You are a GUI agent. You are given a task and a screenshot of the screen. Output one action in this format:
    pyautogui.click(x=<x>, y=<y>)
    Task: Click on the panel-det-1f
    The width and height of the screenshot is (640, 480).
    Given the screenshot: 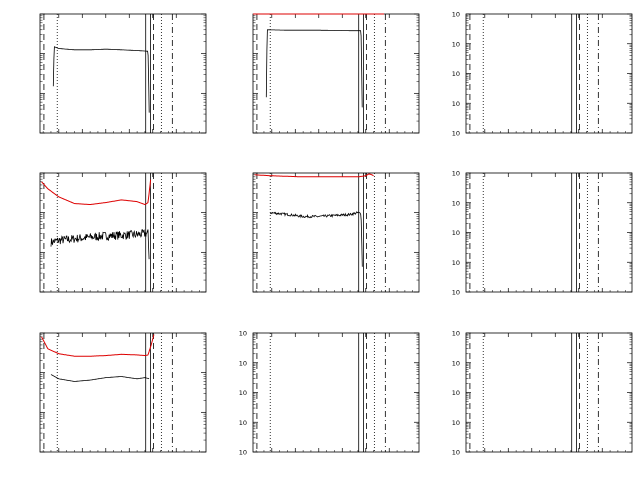 What is the action you would take?
    pyautogui.click(x=123, y=73)
    